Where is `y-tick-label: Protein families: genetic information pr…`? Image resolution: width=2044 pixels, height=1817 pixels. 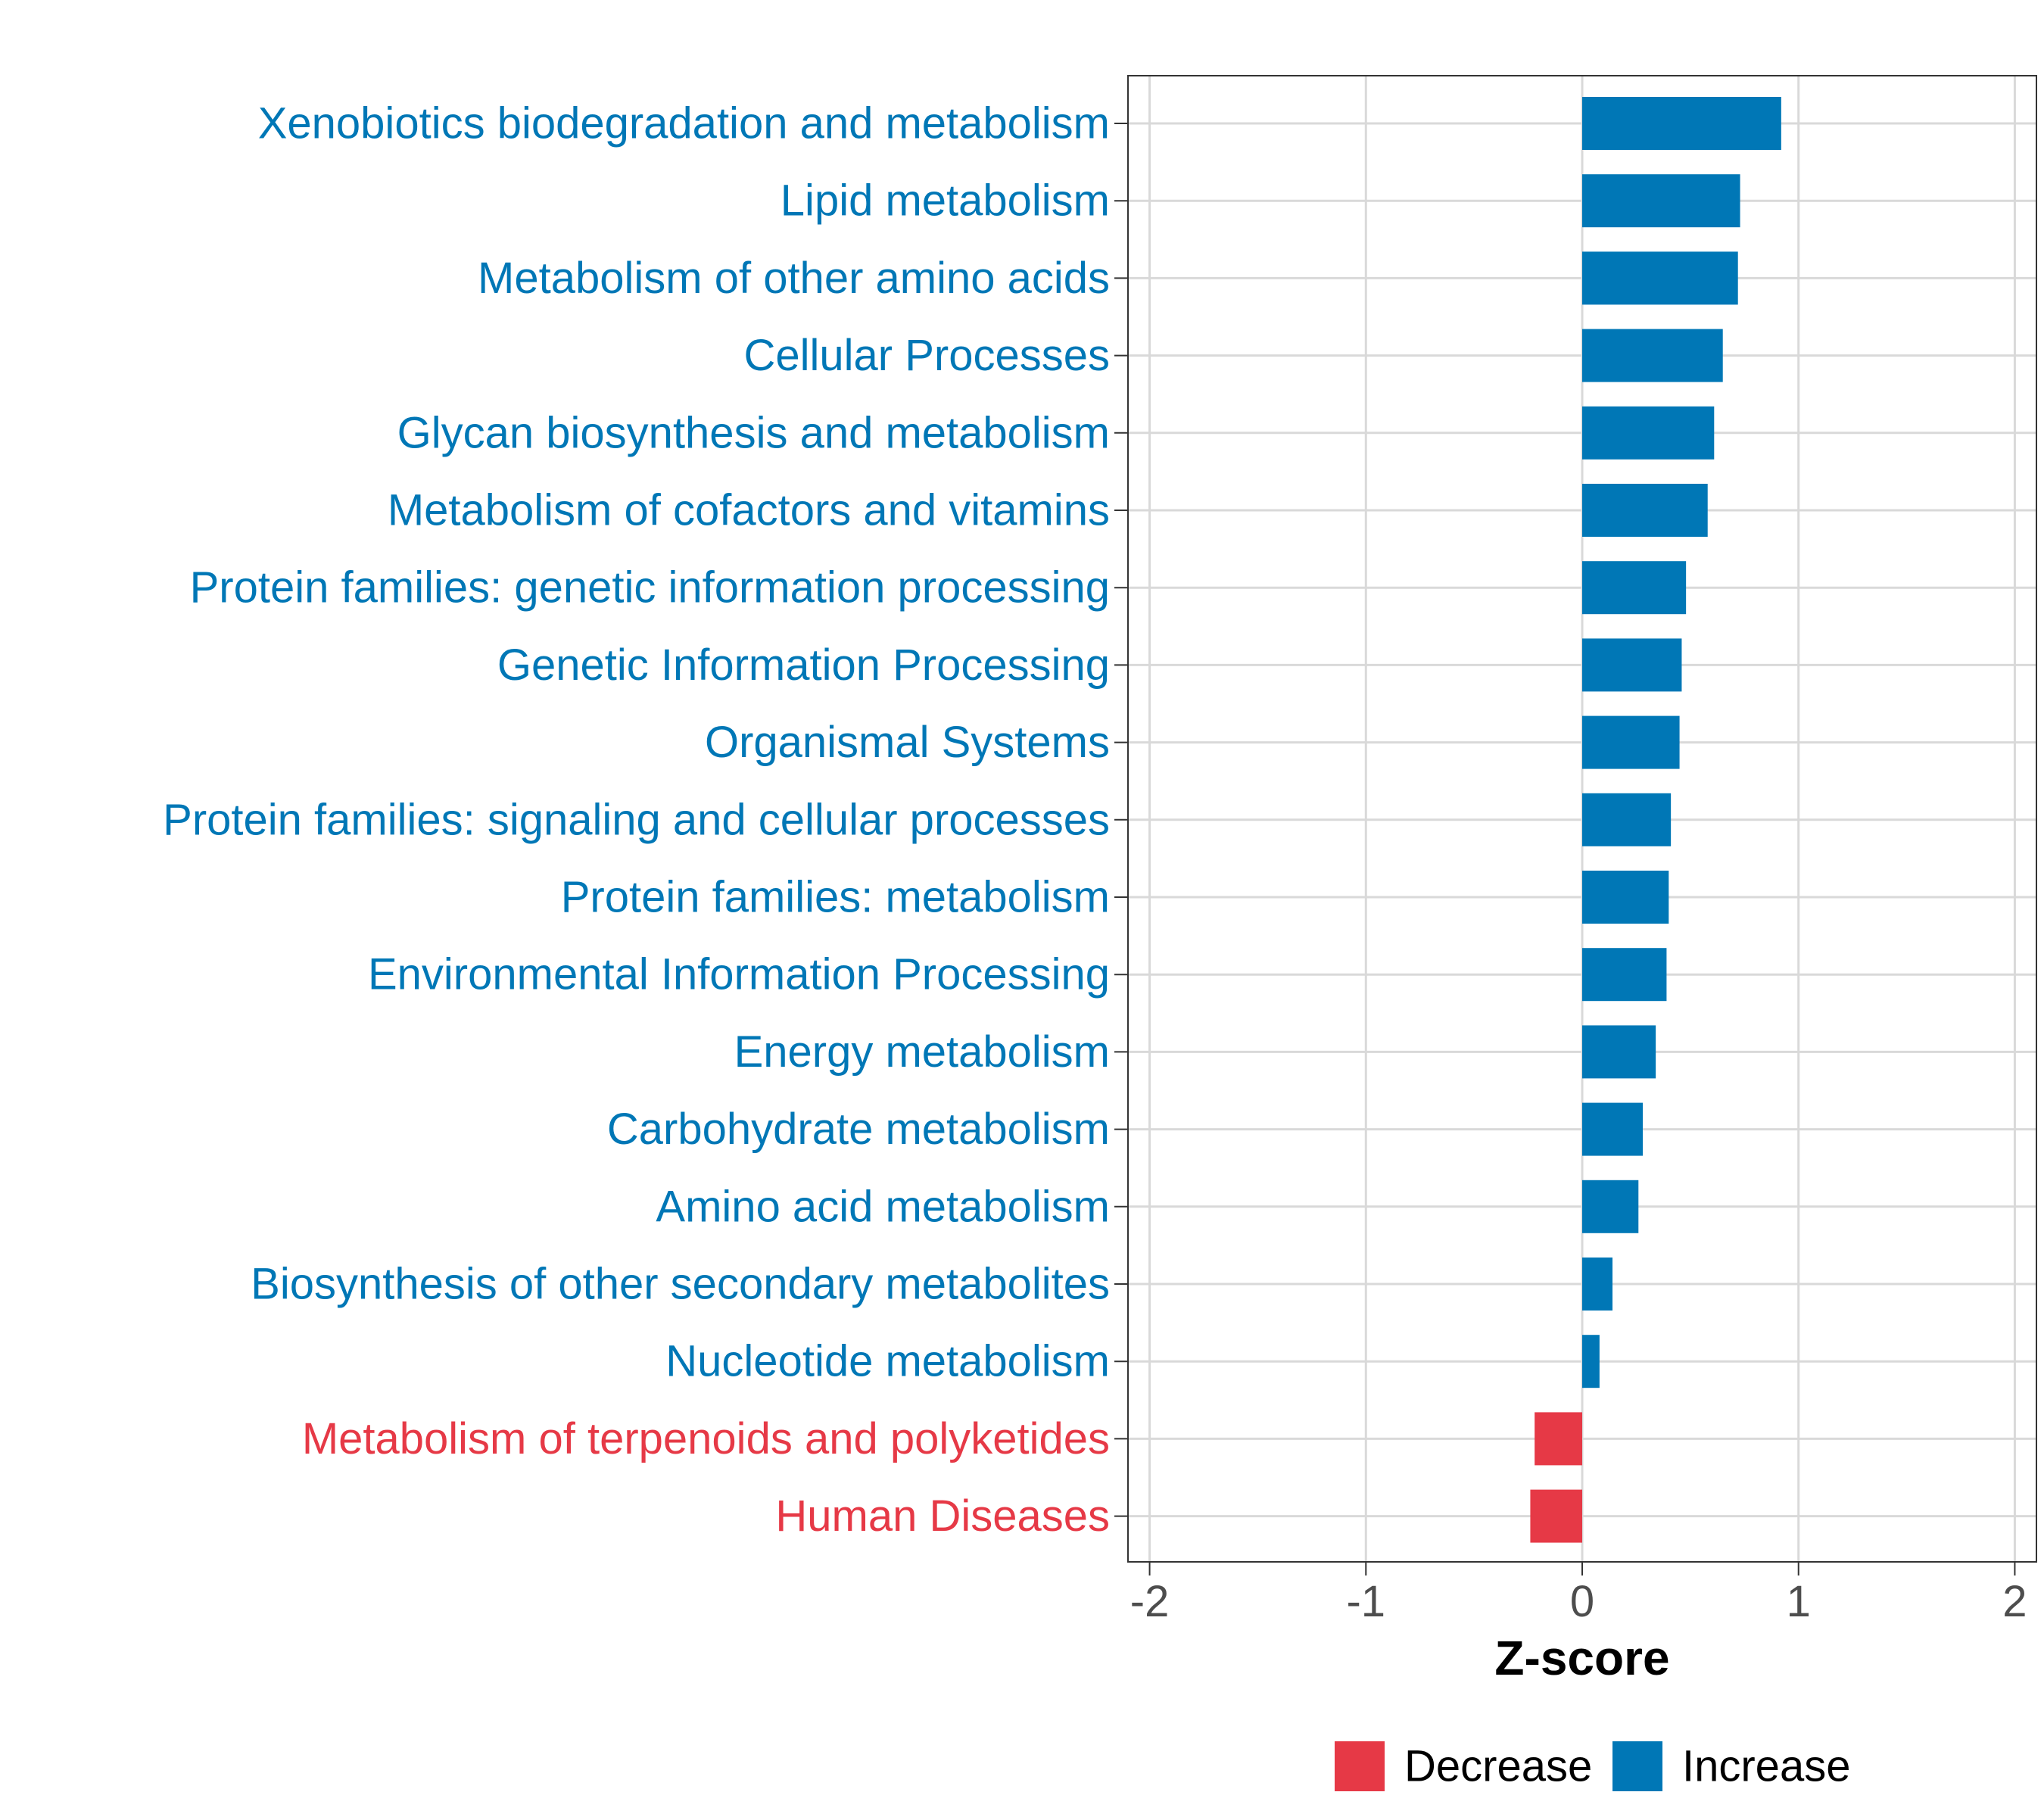
y-tick-label: Protein families: genetic information pr… is located at coordinates (650, 587).